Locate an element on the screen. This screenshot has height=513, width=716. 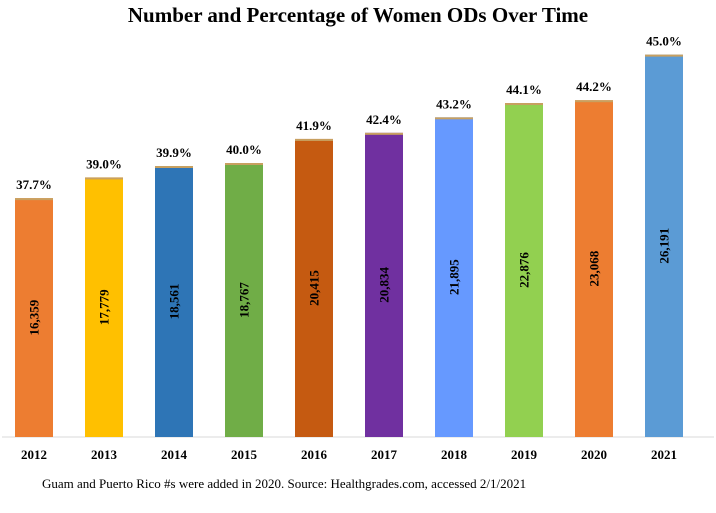
percent-label-2017: 42.4% is located at coordinates (384, 119).